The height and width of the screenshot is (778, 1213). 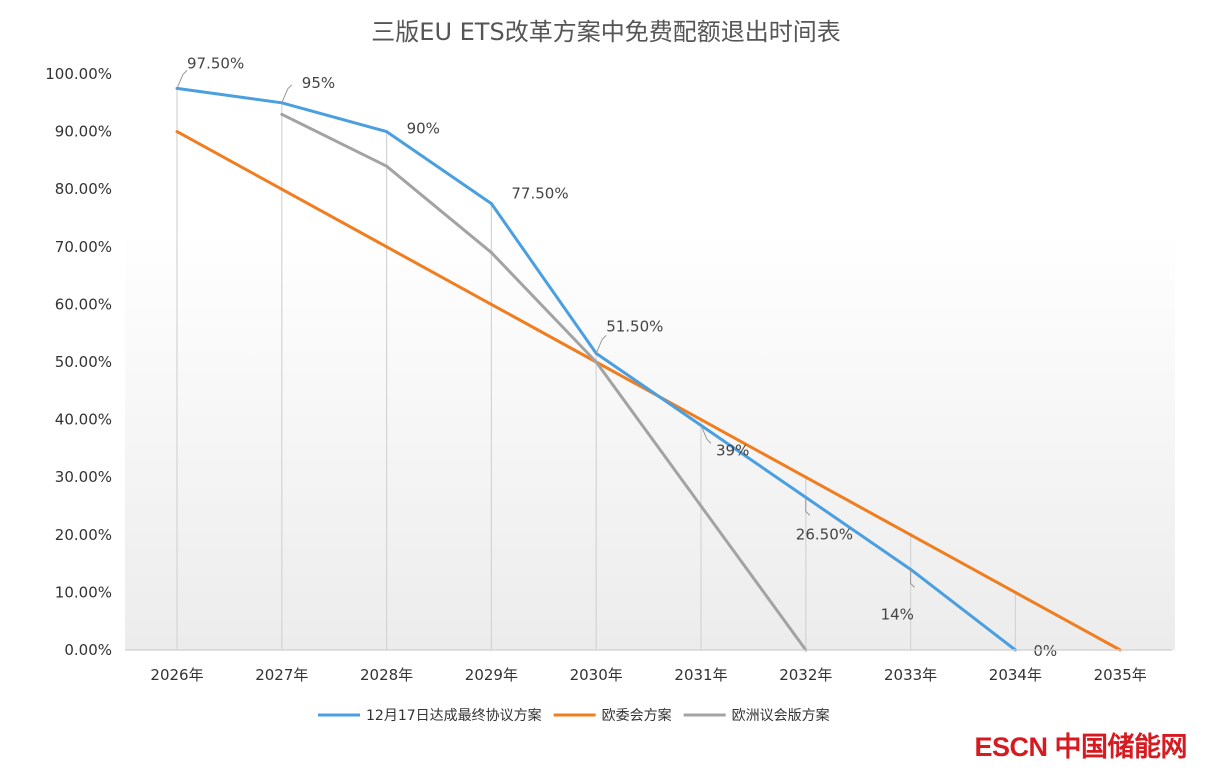 I want to click on x-tick-label: 2027年, so click(x=281, y=675).